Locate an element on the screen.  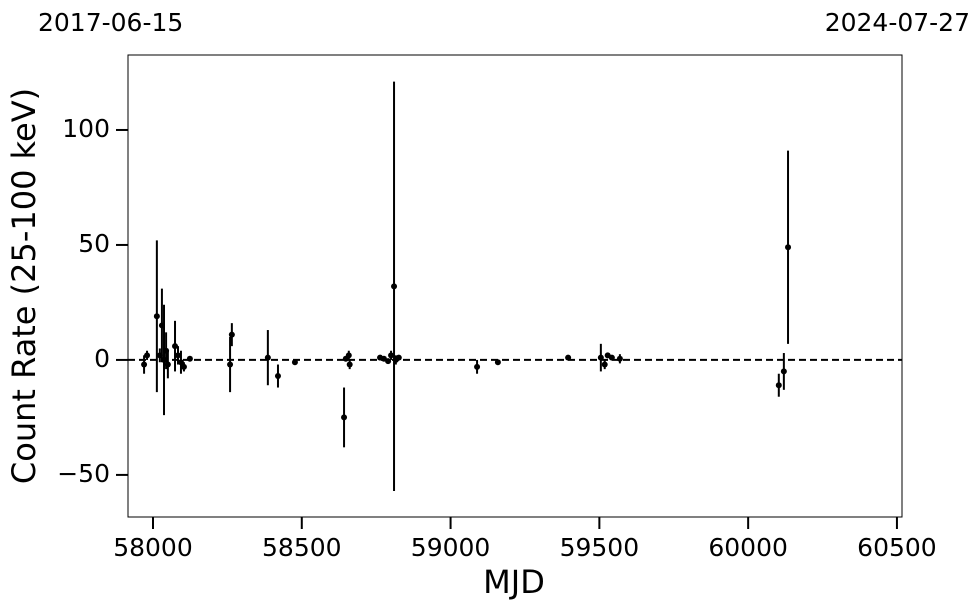
x-axis-label: MJD is located at coordinates (514, 582).